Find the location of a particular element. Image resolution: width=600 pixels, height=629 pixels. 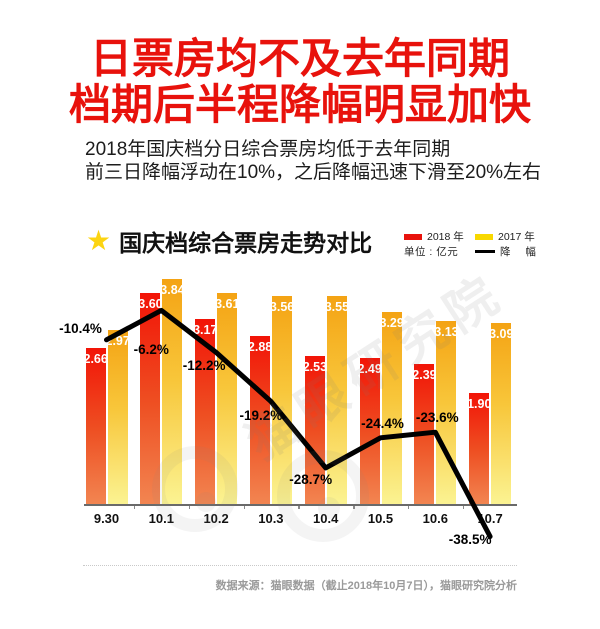

bar-value-label-2018: 1.90 is located at coordinates (479, 403).